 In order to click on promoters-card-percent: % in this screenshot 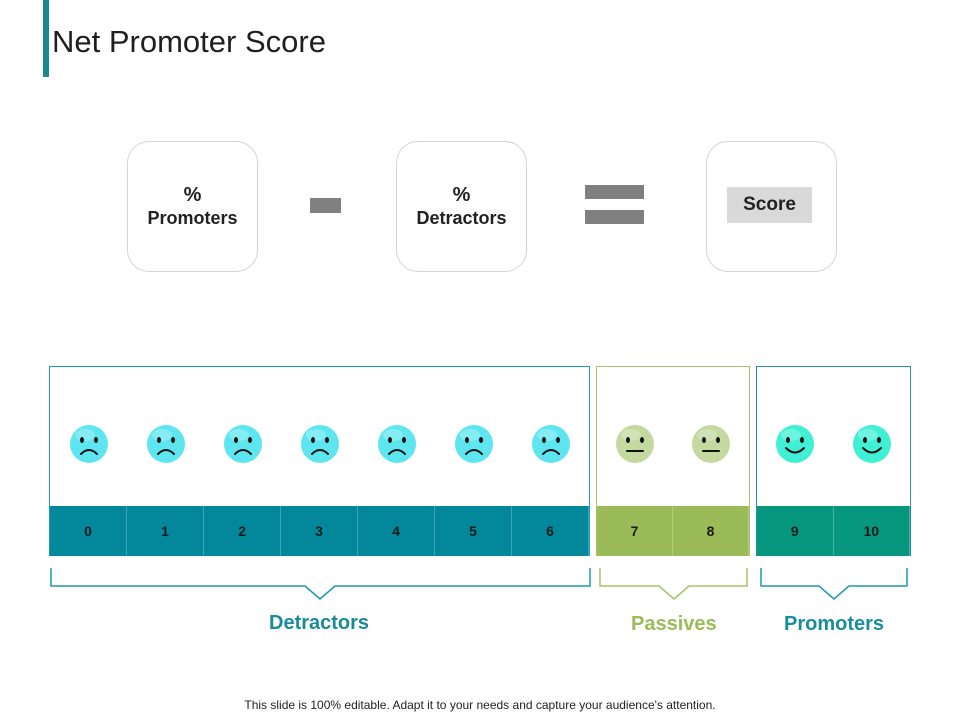, I will do `click(192, 194)`.